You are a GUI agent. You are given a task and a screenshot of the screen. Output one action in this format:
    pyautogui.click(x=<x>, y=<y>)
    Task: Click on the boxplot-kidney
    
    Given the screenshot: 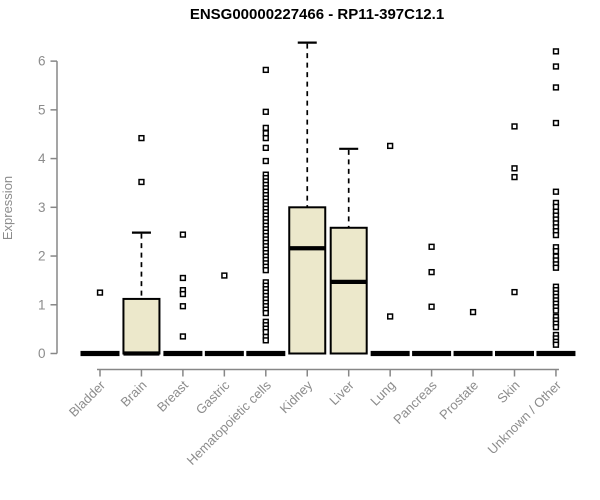 What is the action you would take?
    pyautogui.click(x=307, y=198)
    